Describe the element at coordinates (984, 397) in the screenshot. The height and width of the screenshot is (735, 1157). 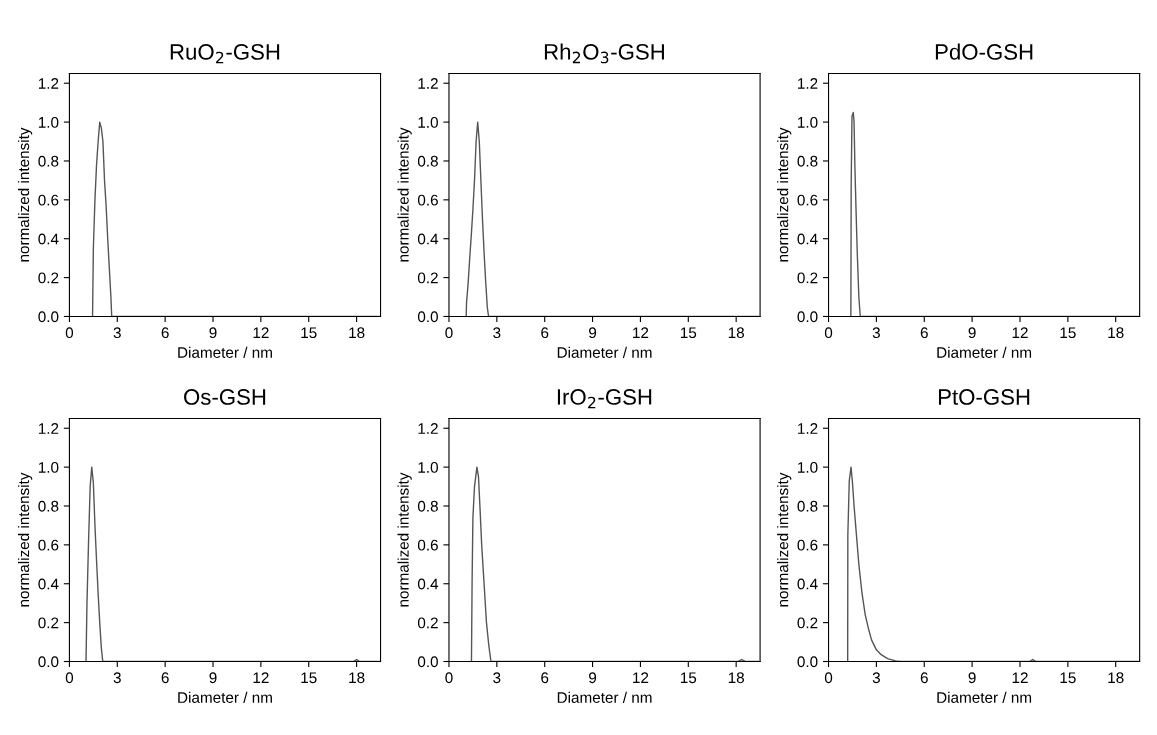
I see `chart-title: PtO-GSH` at that location.